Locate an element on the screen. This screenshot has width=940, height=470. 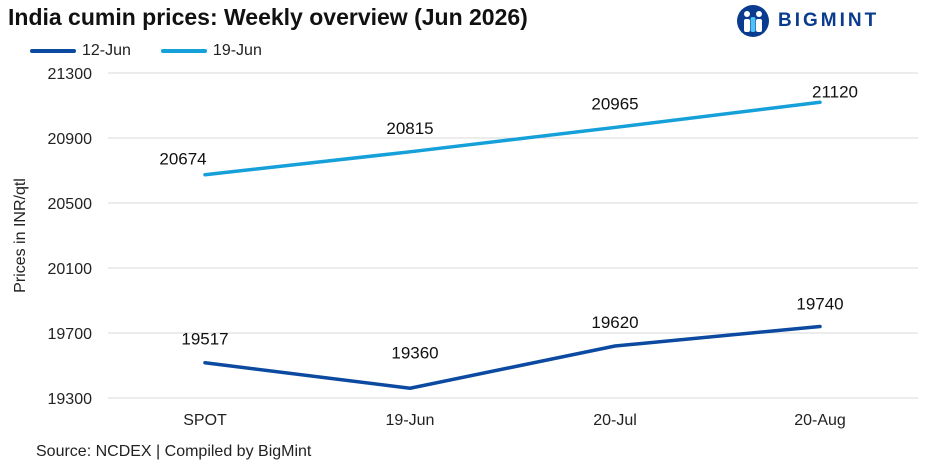
data-label: 19740 is located at coordinates (819, 304).